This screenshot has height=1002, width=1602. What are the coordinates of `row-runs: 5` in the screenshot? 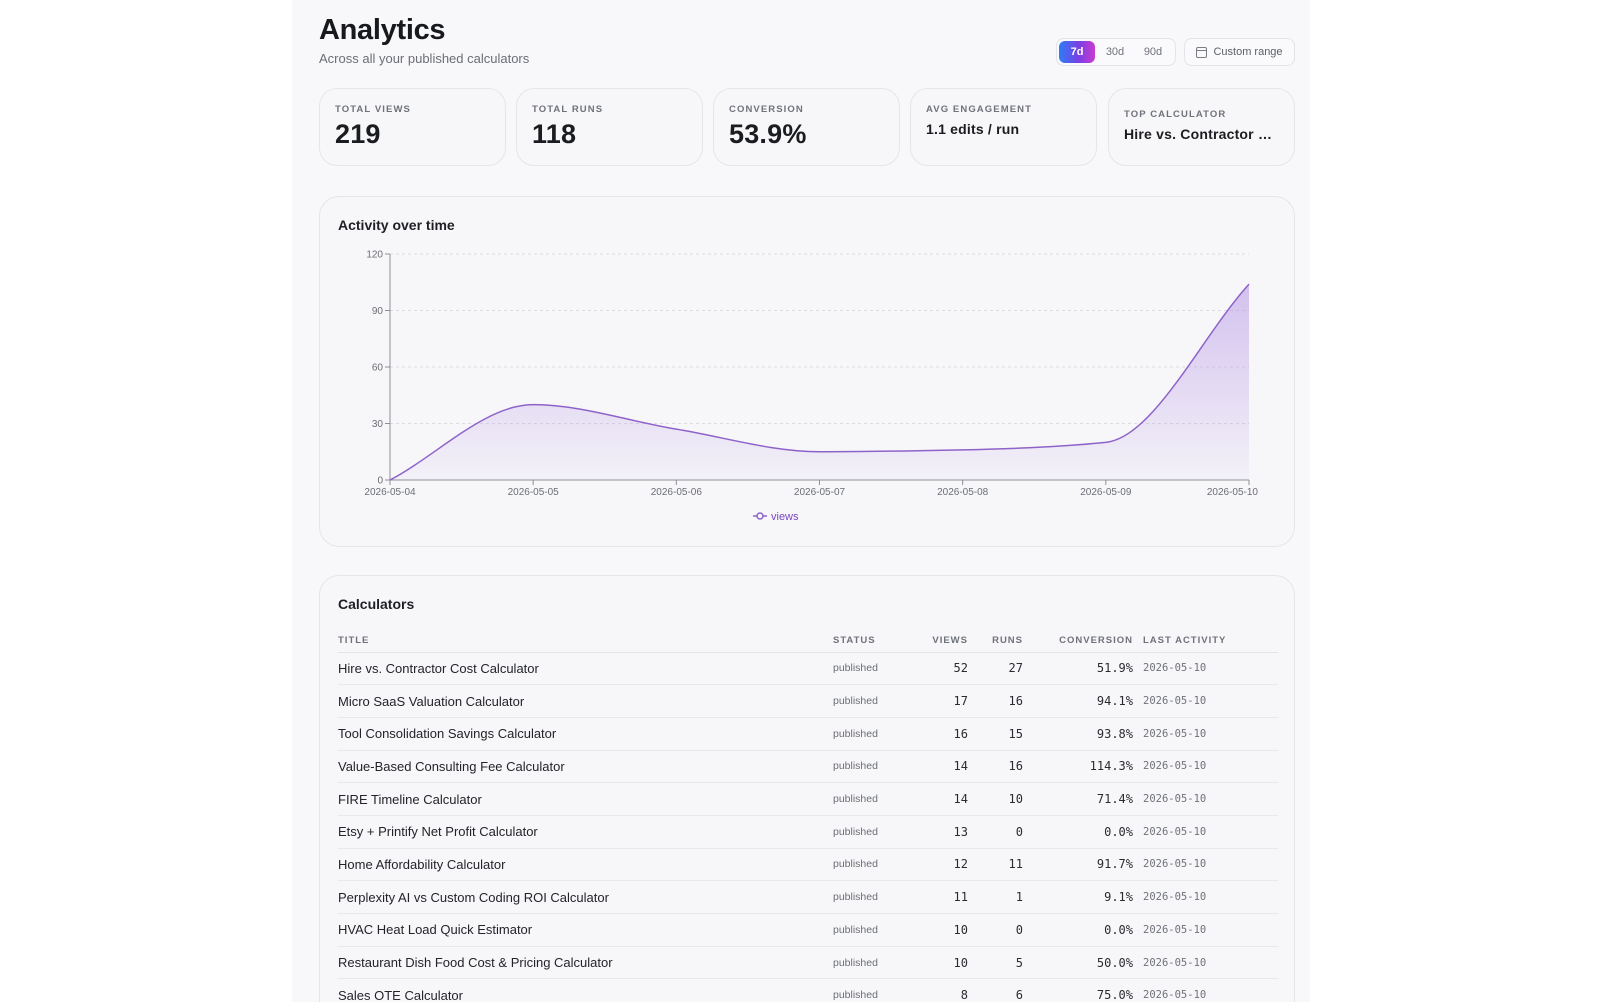 It's located at (995, 963).